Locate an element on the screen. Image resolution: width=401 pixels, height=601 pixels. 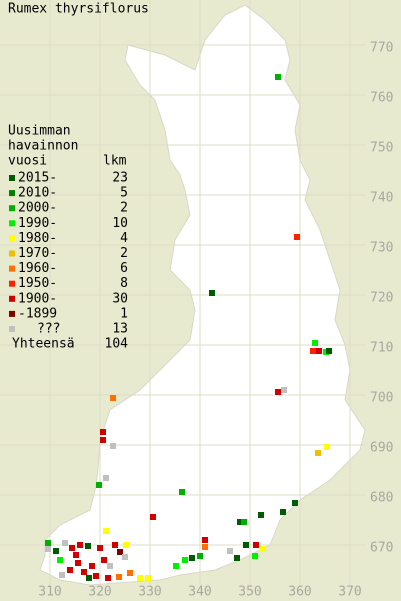
legend-label: 1960- is located at coordinates (37, 268).